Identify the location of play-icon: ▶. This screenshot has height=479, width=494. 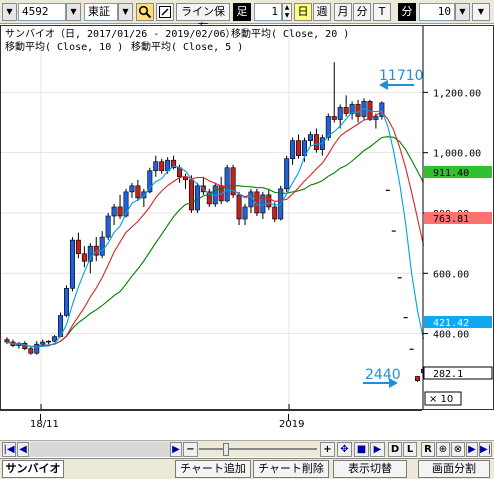
(377, 449).